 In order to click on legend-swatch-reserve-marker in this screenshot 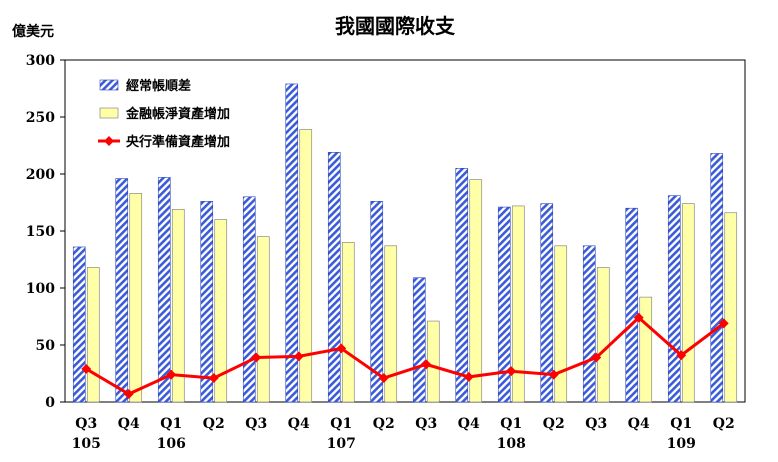, I will do `click(109, 141)`.